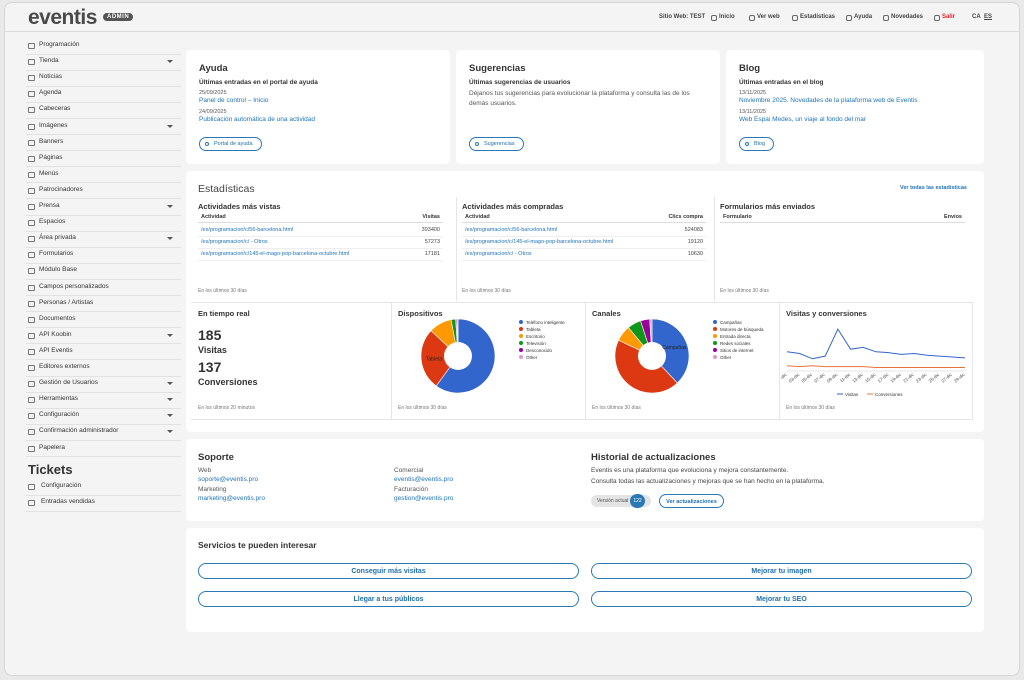 This screenshot has width=1024, height=680. Describe the element at coordinates (231, 498) in the screenshot. I see `contact-email: marketing@eventis.pro` at that location.